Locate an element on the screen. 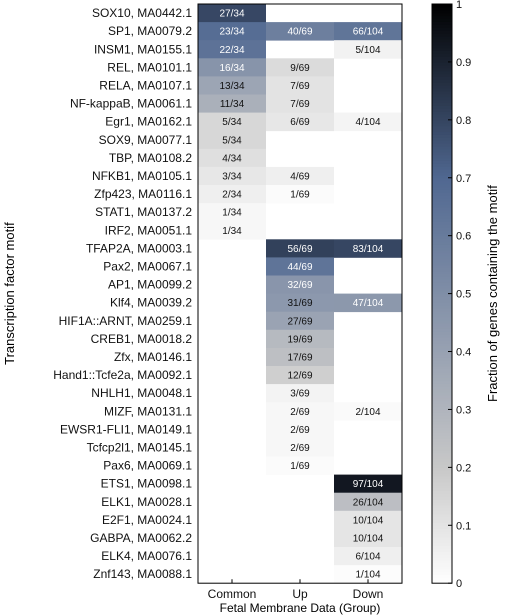 The width and height of the screenshot is (510, 615). row-label: STAT1, MA0137.2 is located at coordinates (143, 212).